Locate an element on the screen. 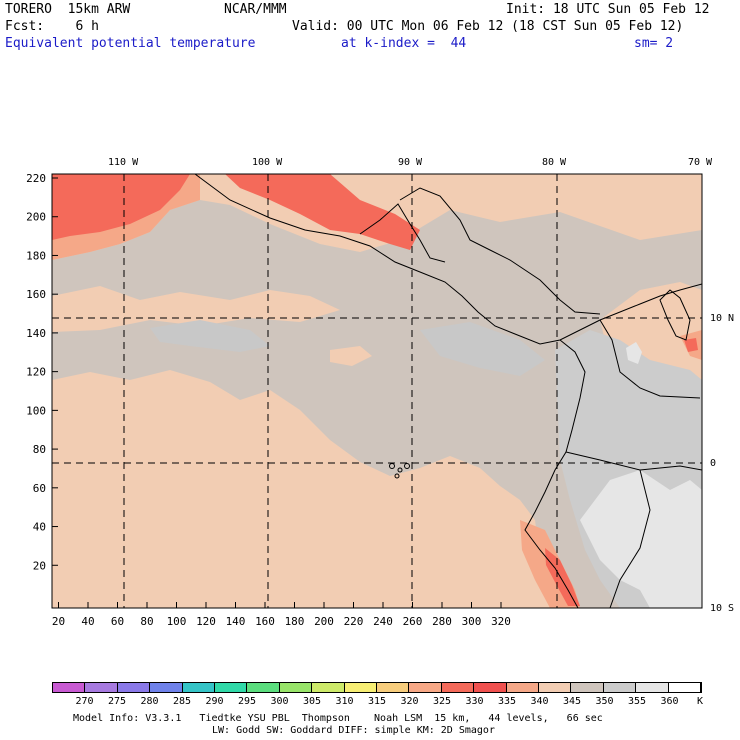  shade-350-pacific is located at coordinates (482, 349).